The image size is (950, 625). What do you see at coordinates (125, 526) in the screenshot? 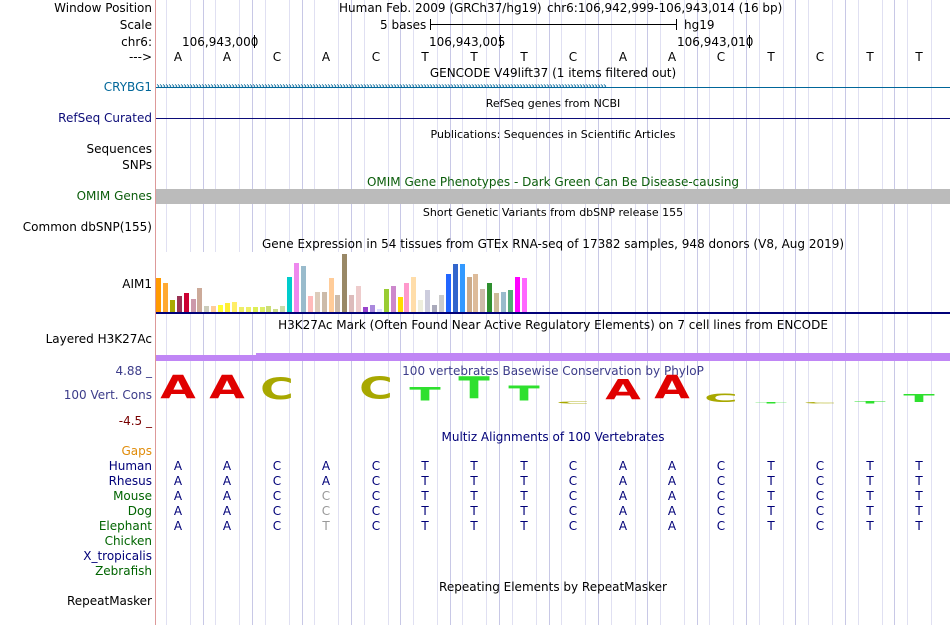
I see `species-label-elephant: Elephant` at bounding box center [125, 526].